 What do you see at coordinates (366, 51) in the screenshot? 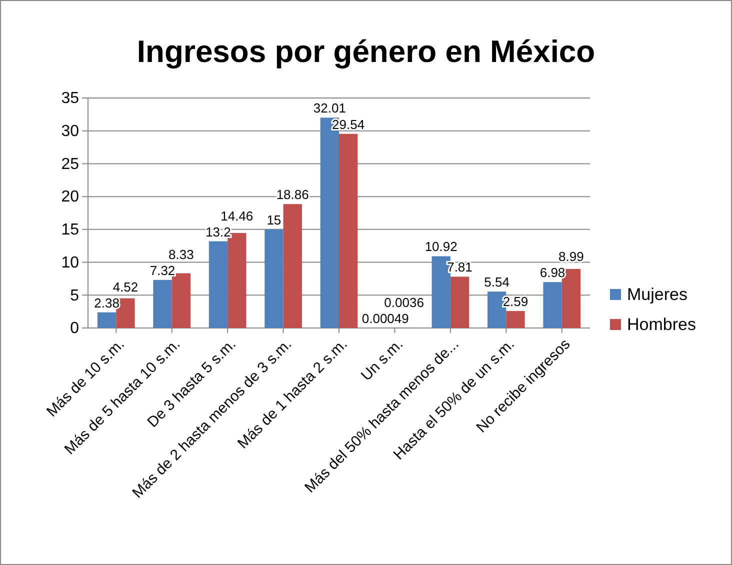
I see `chart-title: Ingresos por género en México` at bounding box center [366, 51].